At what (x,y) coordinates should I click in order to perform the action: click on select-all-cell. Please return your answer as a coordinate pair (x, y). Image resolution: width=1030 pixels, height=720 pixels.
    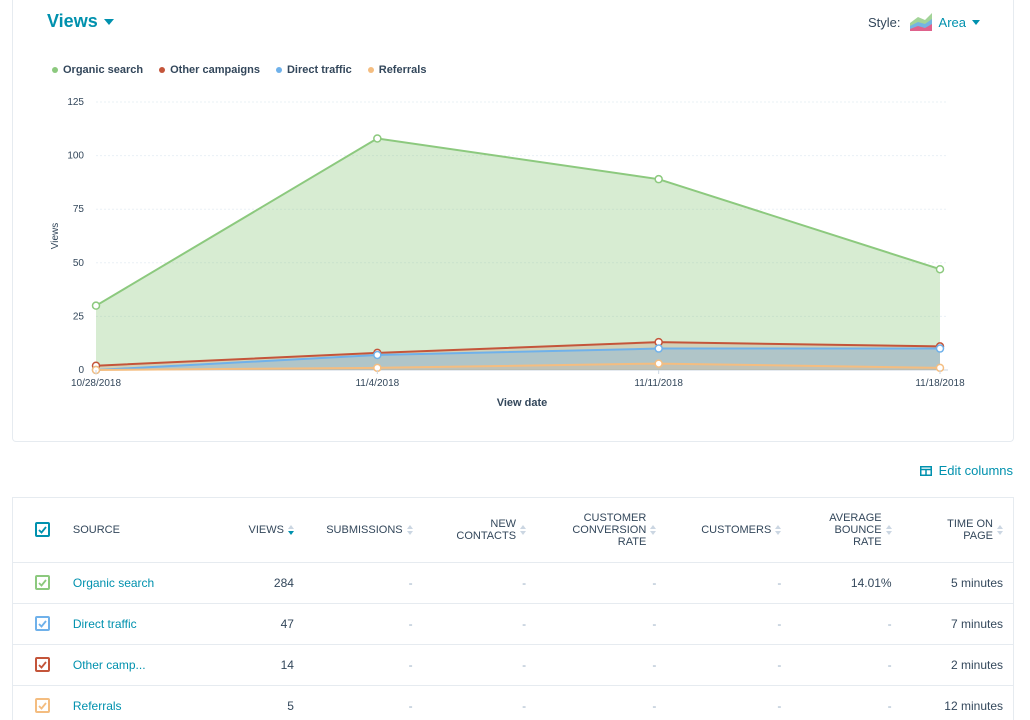
    Looking at the image, I should click on (43, 530).